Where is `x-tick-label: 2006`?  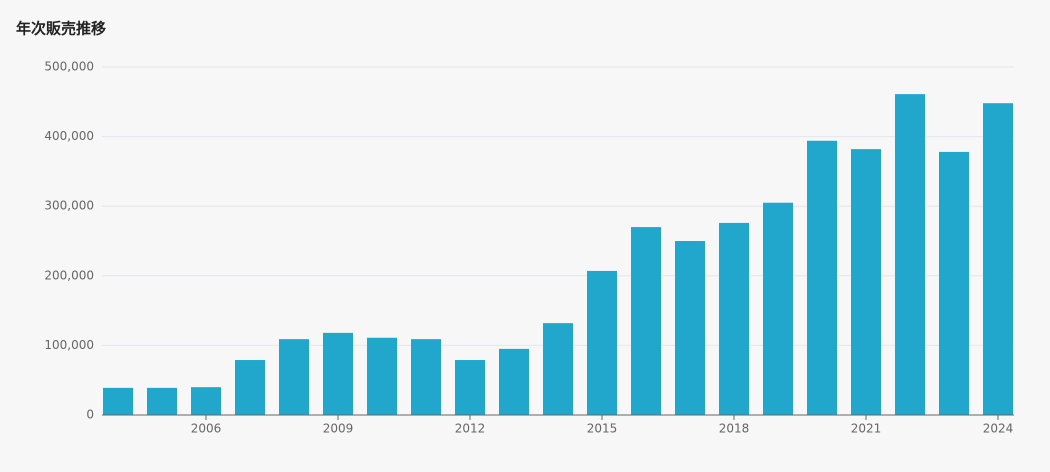 x-tick-label: 2006 is located at coordinates (206, 429).